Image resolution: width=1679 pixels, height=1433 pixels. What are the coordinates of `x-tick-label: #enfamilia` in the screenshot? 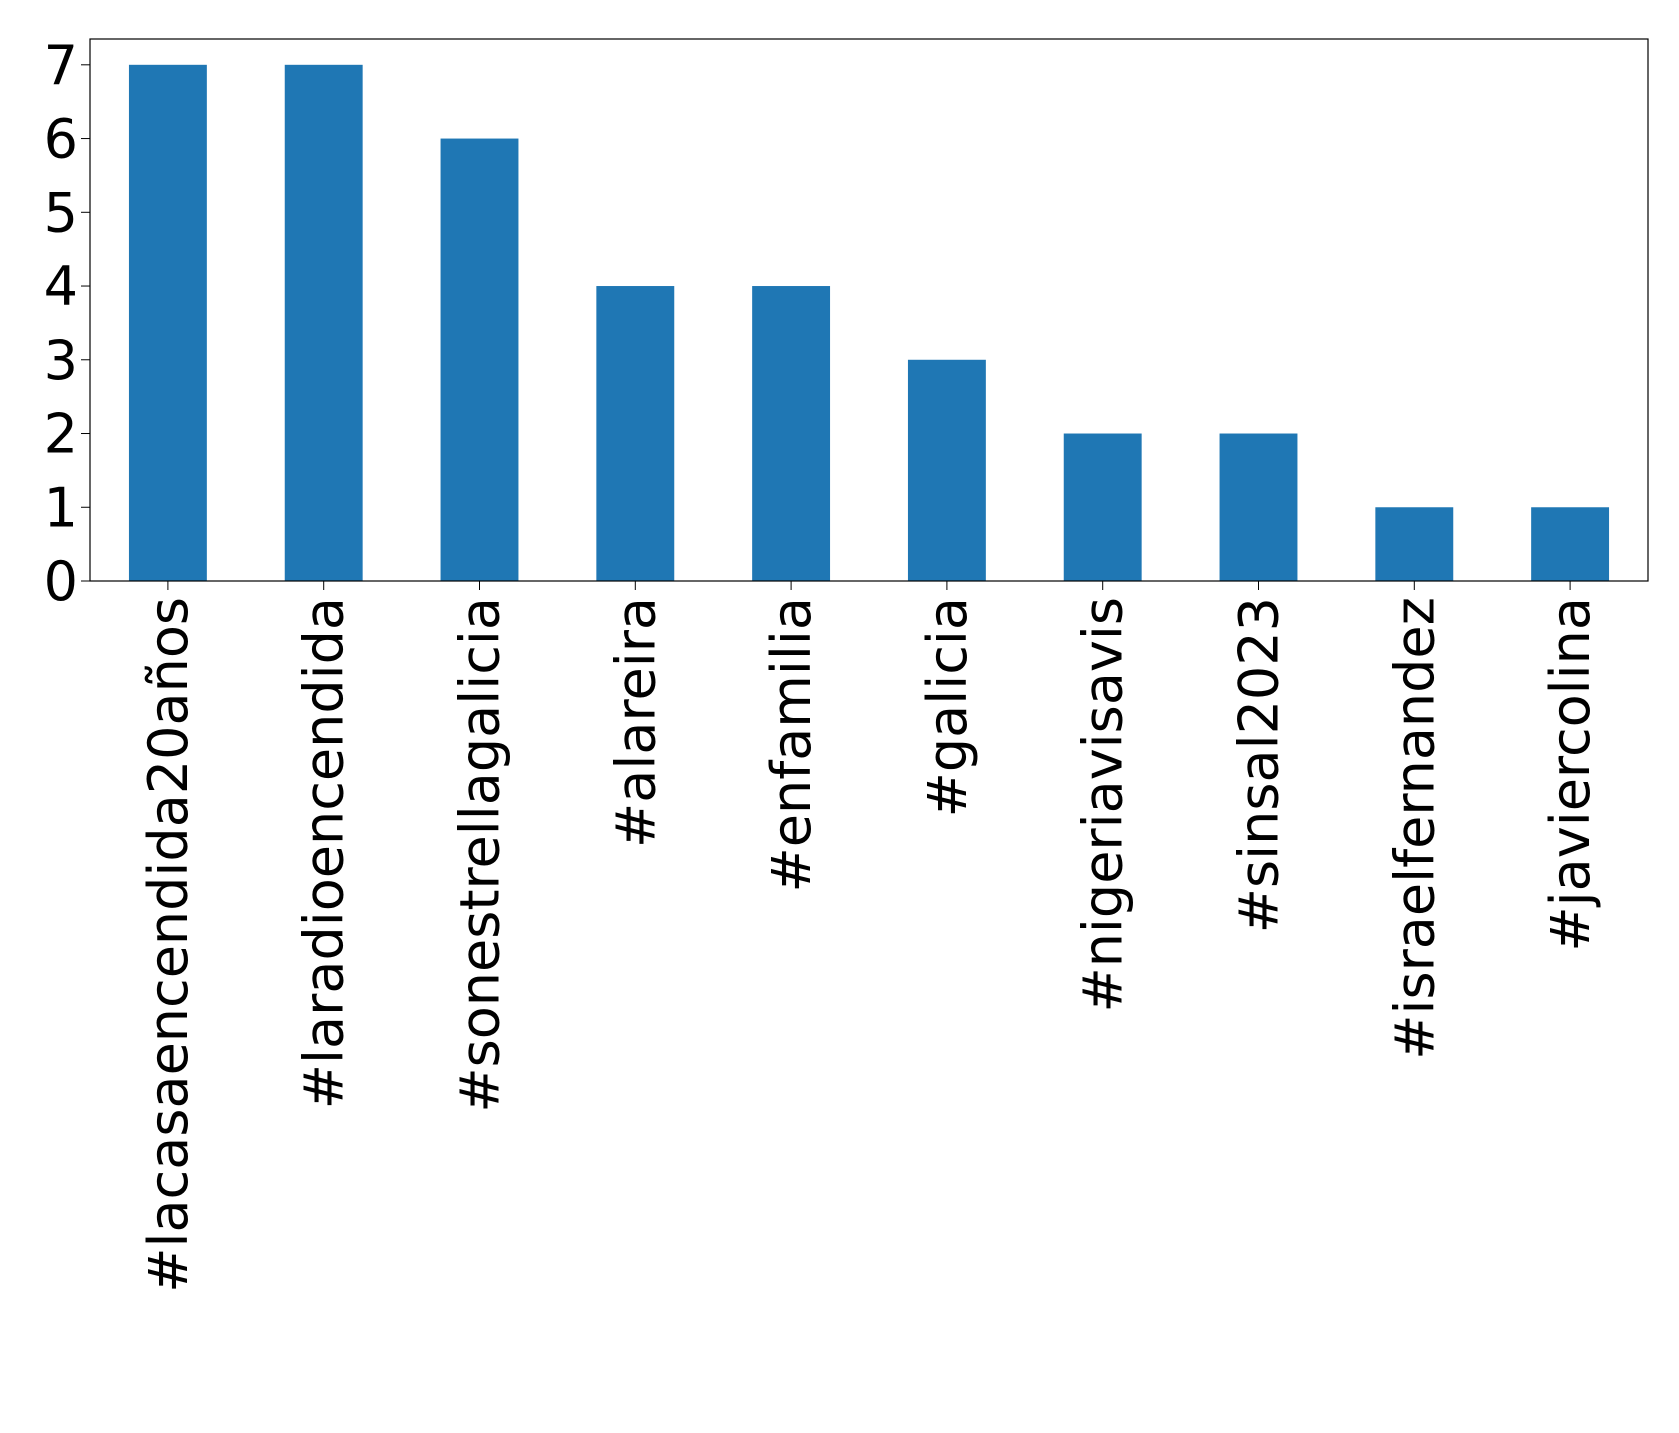 It's located at (791, 745).